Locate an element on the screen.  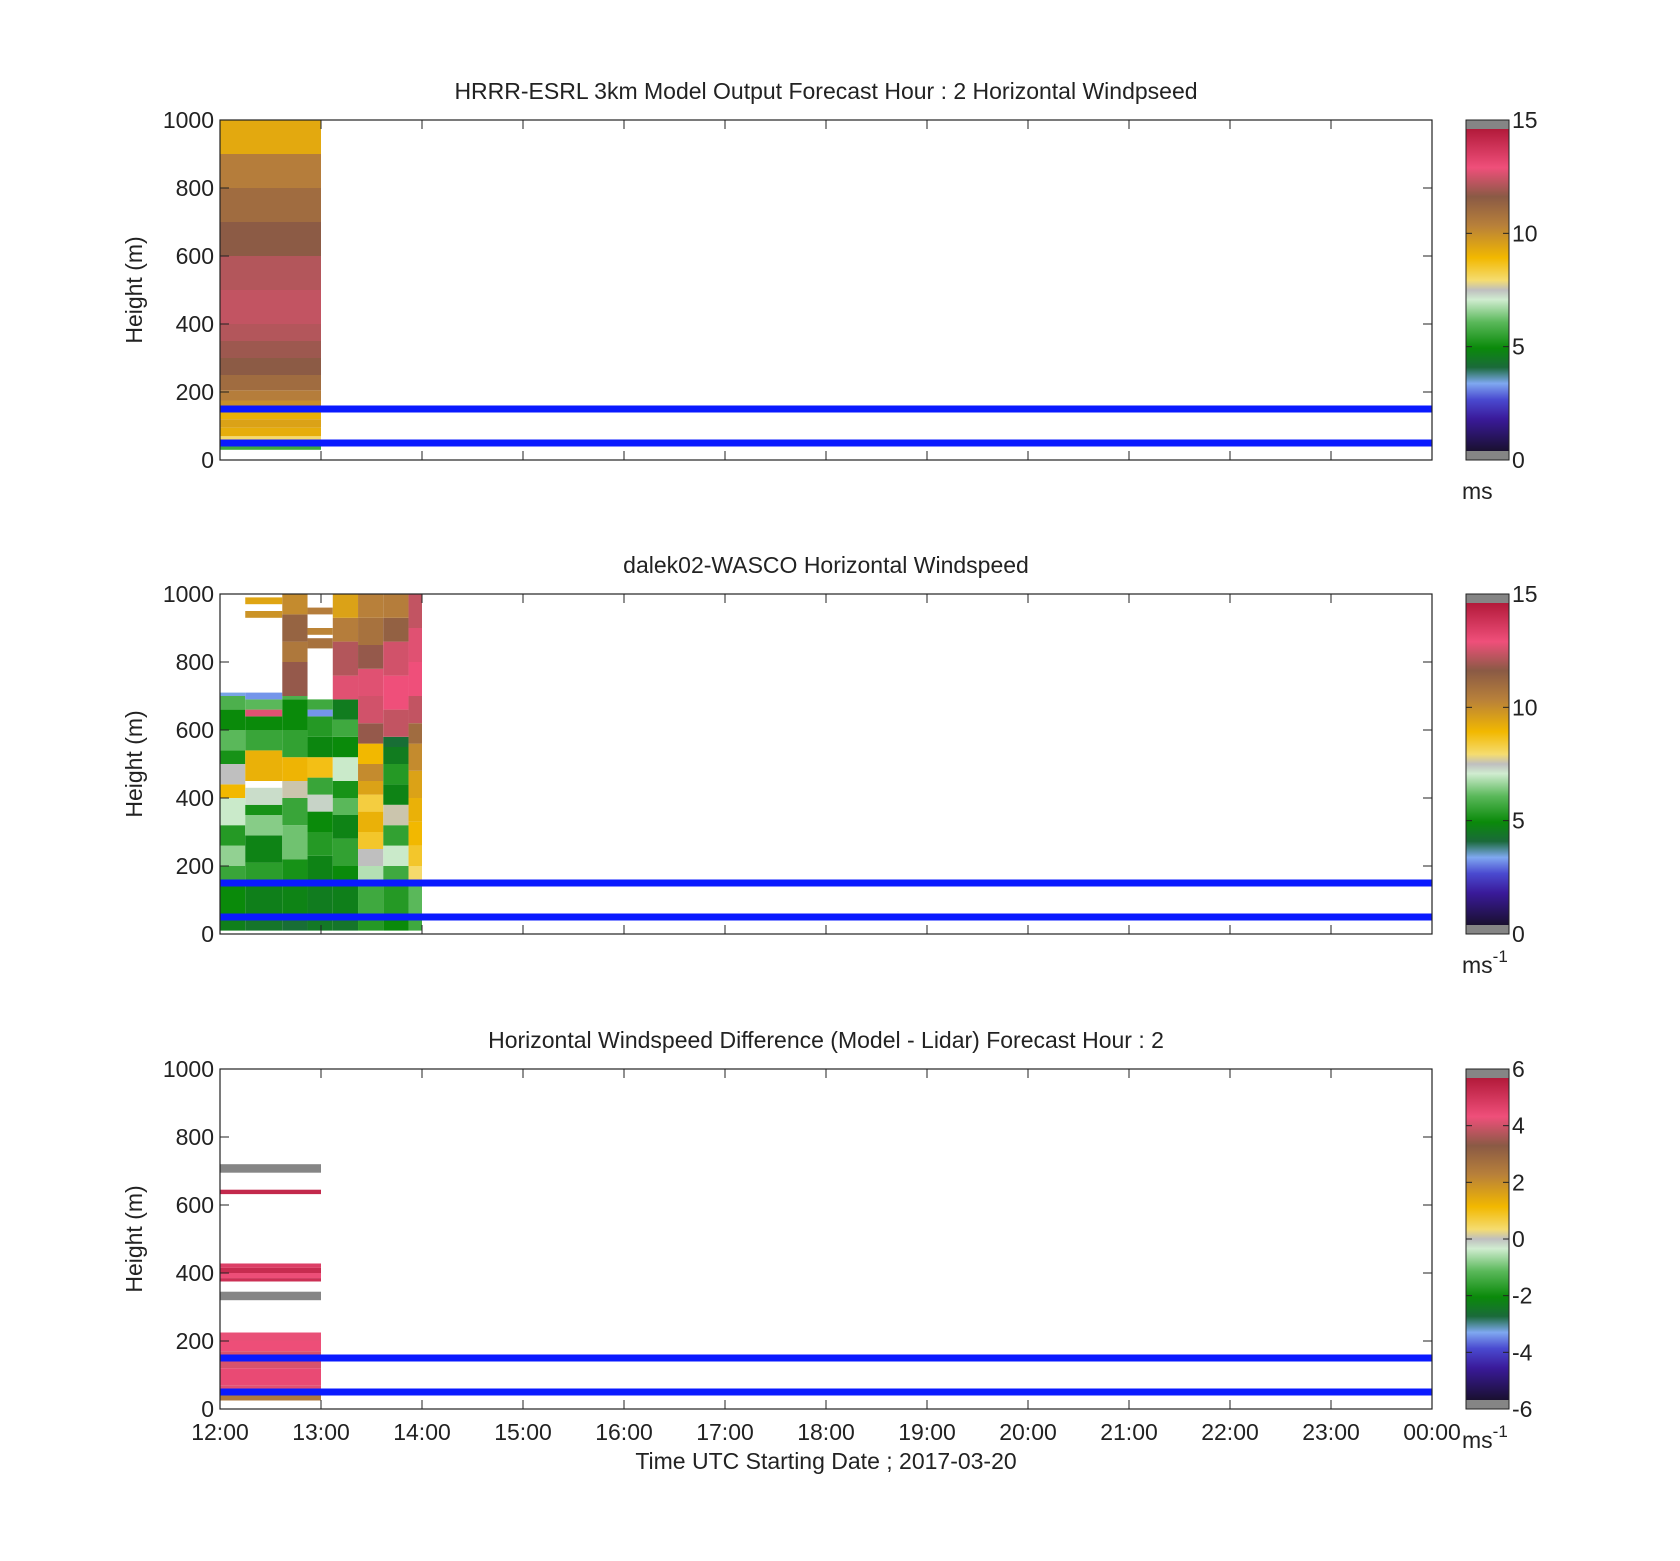
x-tick-label: 16:00 is located at coordinates (624, 1432).